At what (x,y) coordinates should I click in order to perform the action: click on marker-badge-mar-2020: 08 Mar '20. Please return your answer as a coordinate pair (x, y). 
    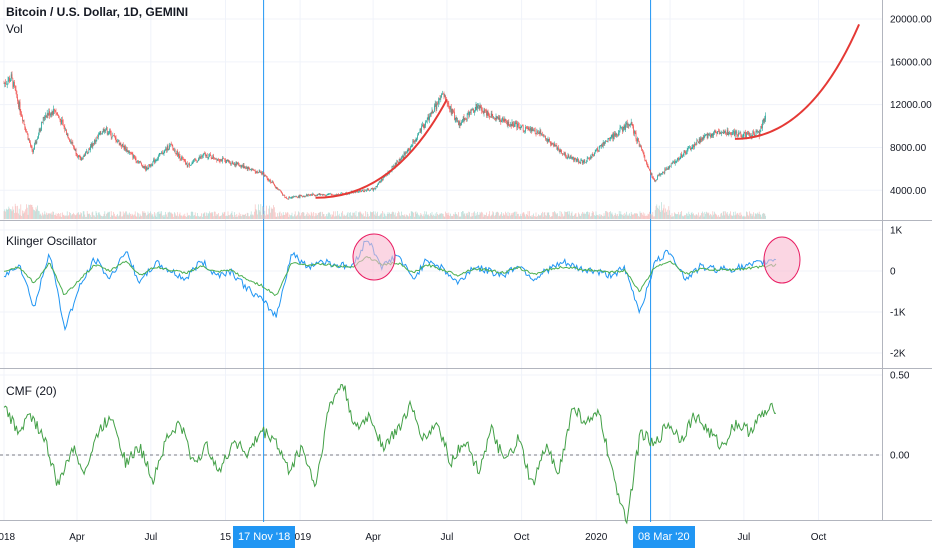
    Looking at the image, I should click on (664, 537).